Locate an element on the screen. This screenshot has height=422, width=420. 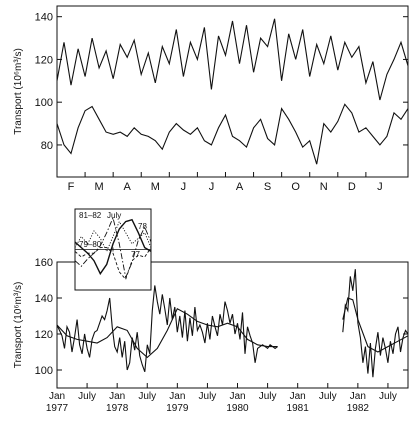
bottom-x-year-label: 1981 is located at coordinates (298, 408).